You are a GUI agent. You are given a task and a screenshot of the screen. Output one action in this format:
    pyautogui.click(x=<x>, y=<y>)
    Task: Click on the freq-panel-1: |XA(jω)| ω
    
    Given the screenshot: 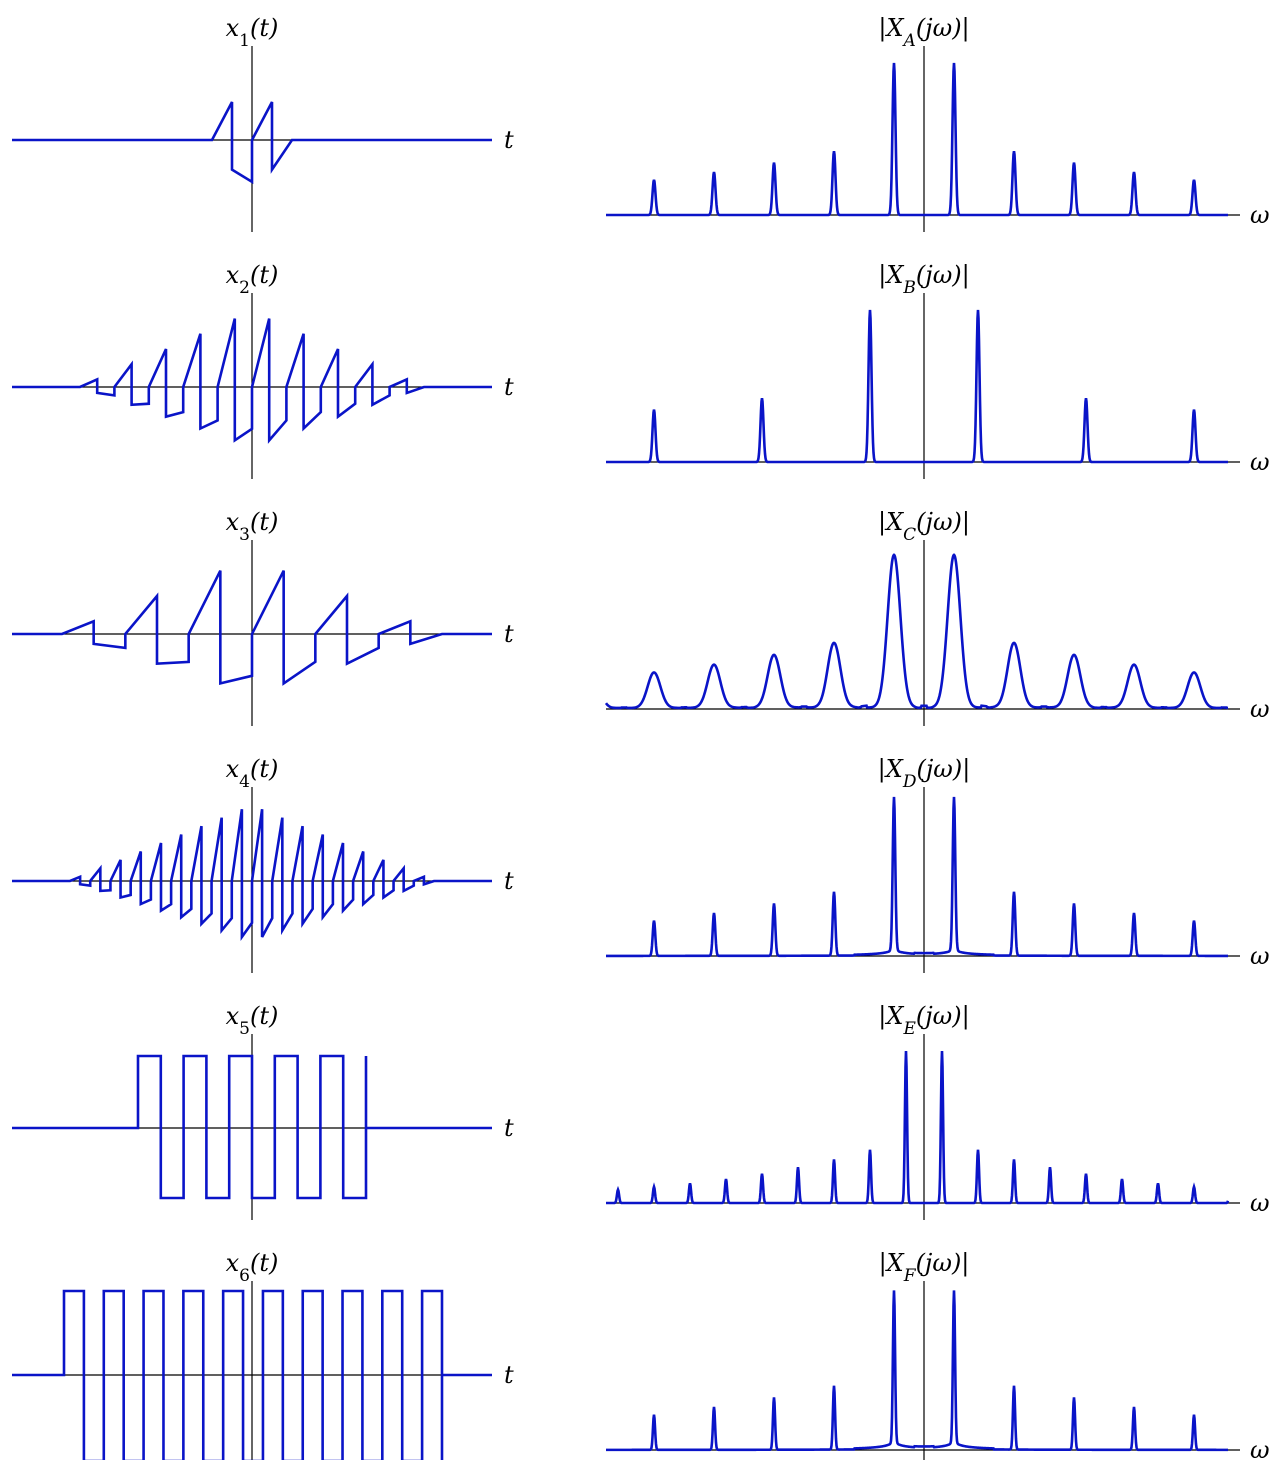 What is the action you would take?
    pyautogui.click(x=938, y=123)
    